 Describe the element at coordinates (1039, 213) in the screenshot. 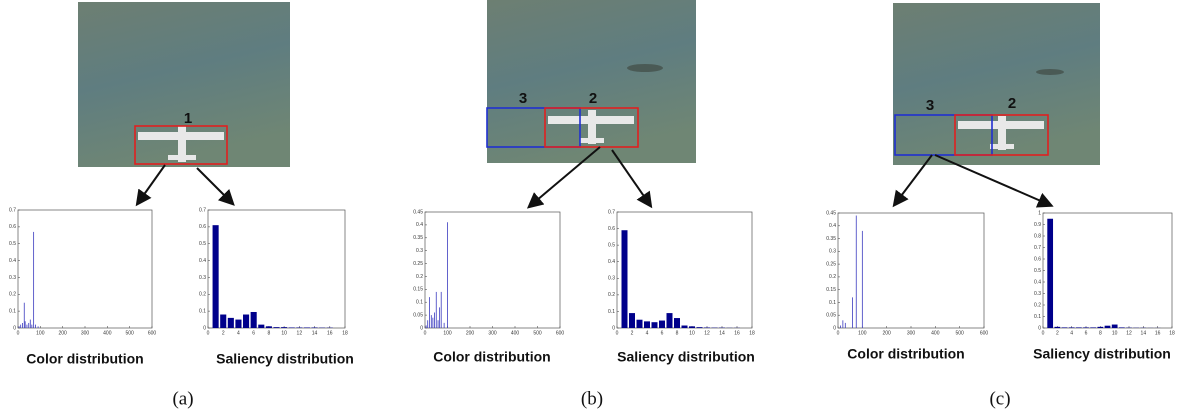

I see `y-tick-label: 1` at that location.